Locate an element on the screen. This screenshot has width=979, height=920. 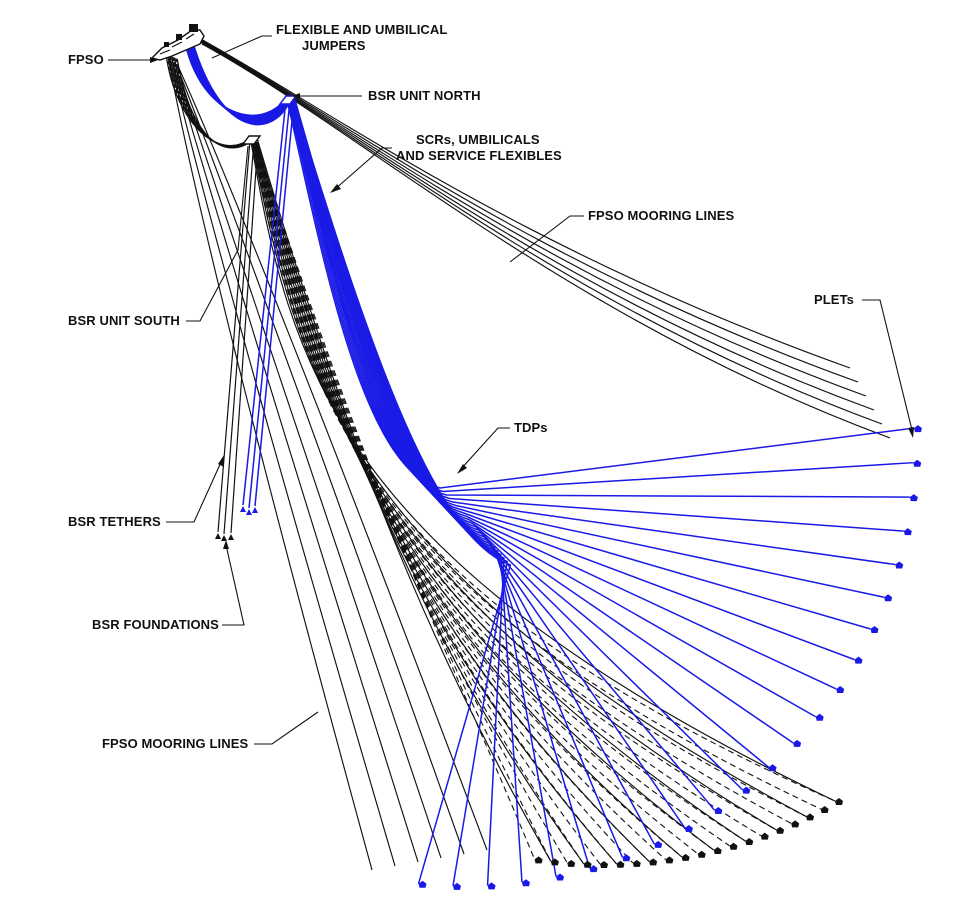
mooring-upper-leader is located at coordinates (546, 239).